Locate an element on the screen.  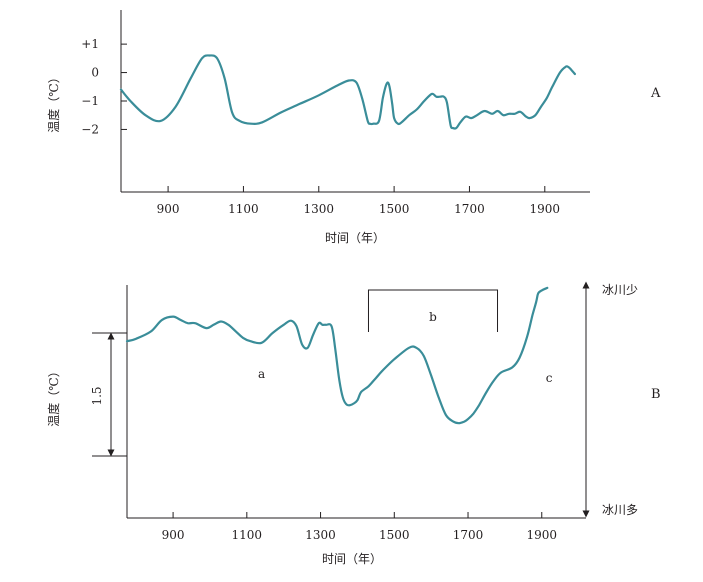
panel-a-x-tick-label: 1300 is located at coordinates (318, 209).